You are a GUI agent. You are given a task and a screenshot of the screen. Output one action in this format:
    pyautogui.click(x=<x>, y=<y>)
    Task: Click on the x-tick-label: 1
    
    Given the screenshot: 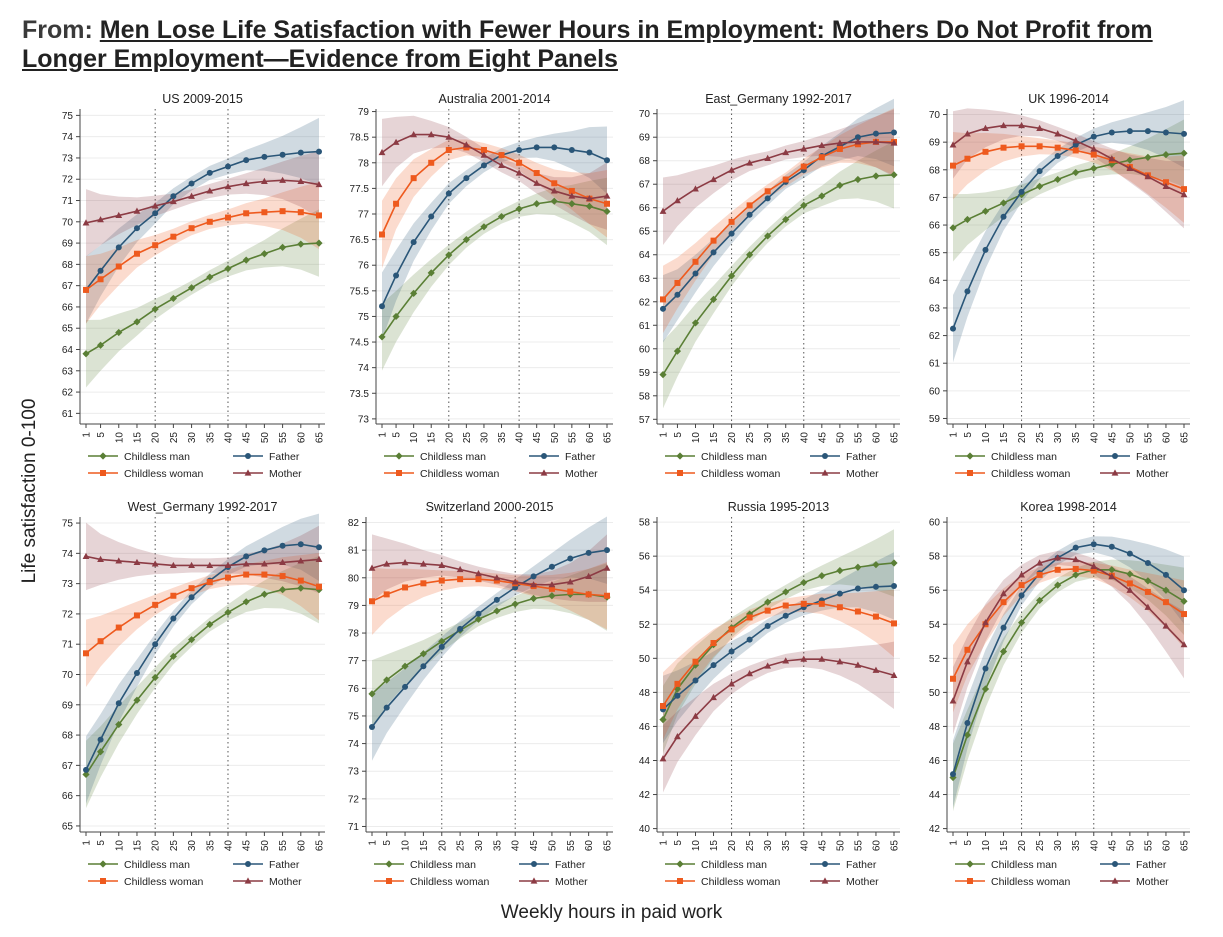 What is the action you would take?
    pyautogui.click(x=664, y=843)
    